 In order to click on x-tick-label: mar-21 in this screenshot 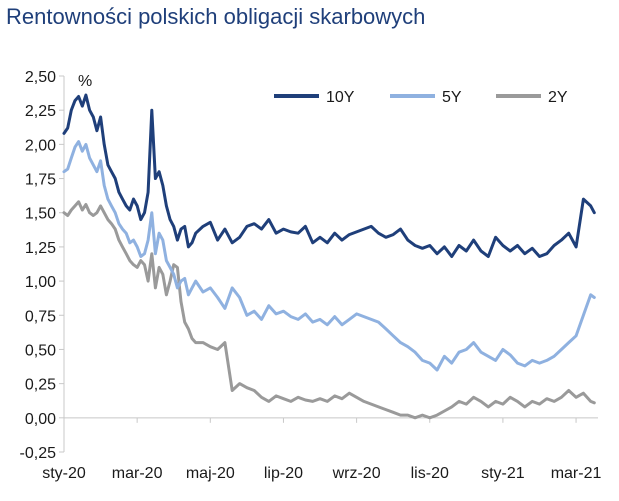, I will do `click(576, 473)`.